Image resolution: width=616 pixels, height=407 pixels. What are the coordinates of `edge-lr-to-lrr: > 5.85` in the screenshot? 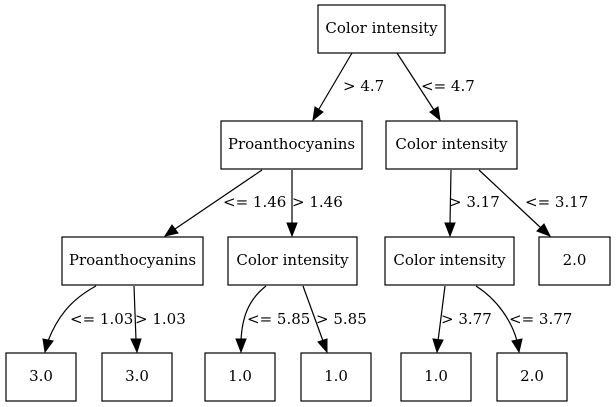 It's located at (334, 319).